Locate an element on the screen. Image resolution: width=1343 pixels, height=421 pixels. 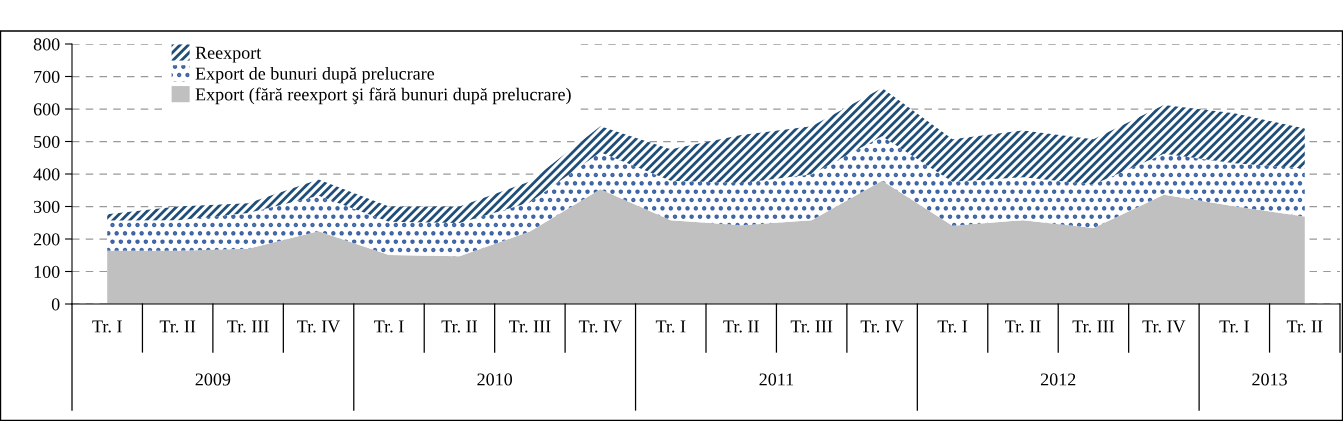
text: 2010 is located at coordinates (495, 379).